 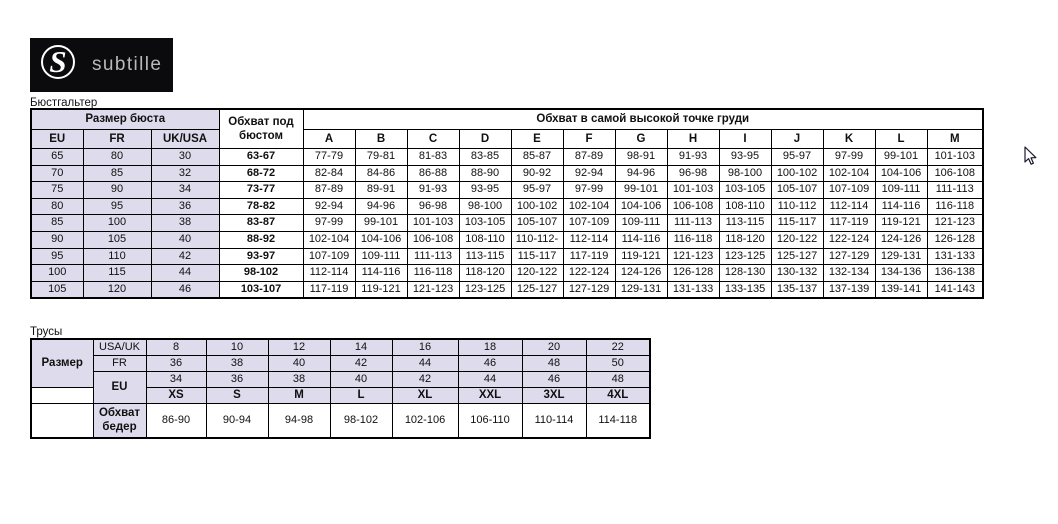 What do you see at coordinates (797, 223) in the screenshot?
I see `bra-cell-cup-J: 115-117` at bounding box center [797, 223].